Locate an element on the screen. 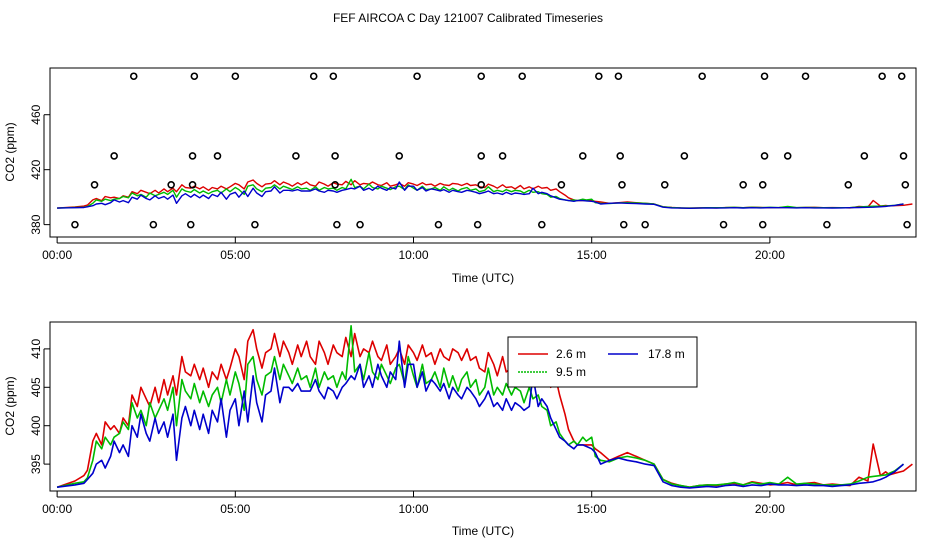  top-x-axis: 00:00 05:00 10:00 15:00 20:00 is located at coordinates (413, 249).